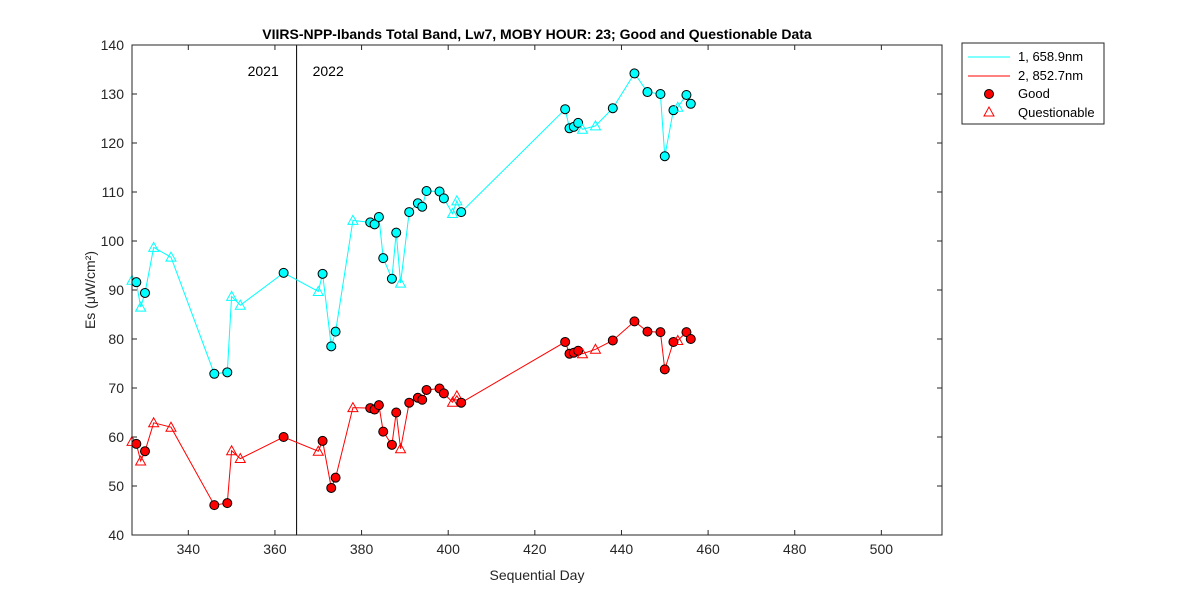 The height and width of the screenshot is (600, 1200). Describe the element at coordinates (708, 549) in the screenshot. I see `x-tick-label: 460` at that location.